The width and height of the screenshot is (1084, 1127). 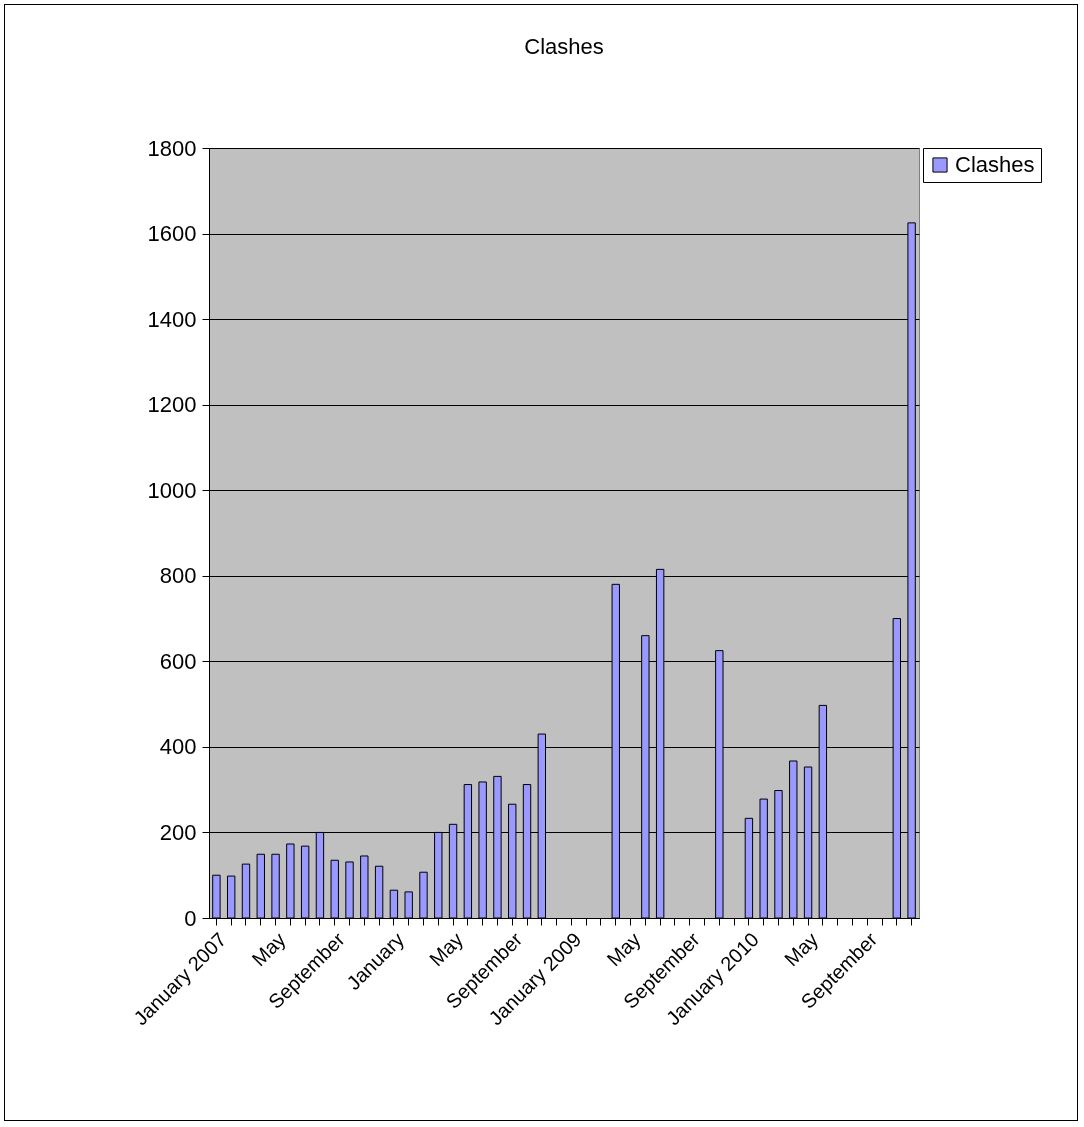 I want to click on y-tick-label: 200, so click(x=178, y=832).